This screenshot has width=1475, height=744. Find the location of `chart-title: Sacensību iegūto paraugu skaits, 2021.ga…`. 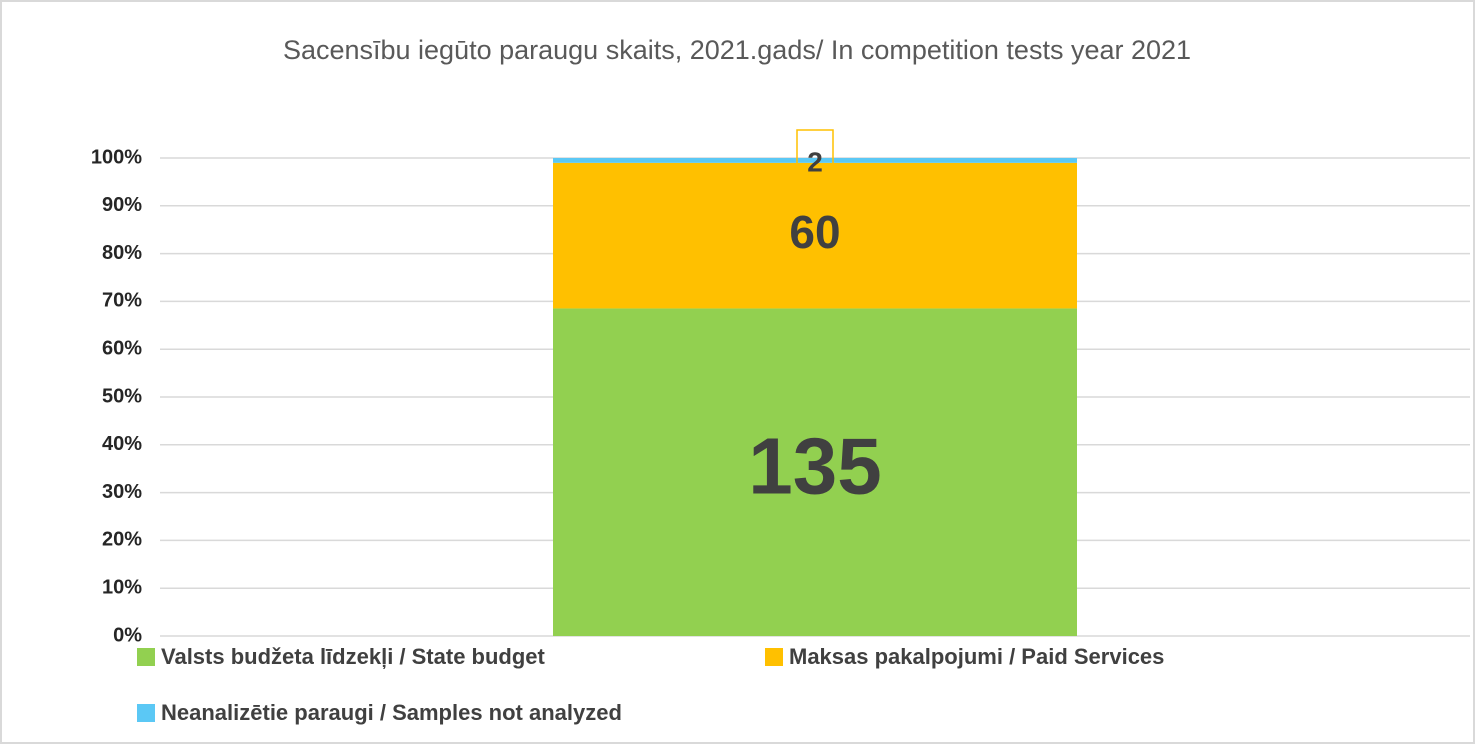

chart-title: Sacensību iegūto paraugu skaits, 2021.ga… is located at coordinates (737, 50).